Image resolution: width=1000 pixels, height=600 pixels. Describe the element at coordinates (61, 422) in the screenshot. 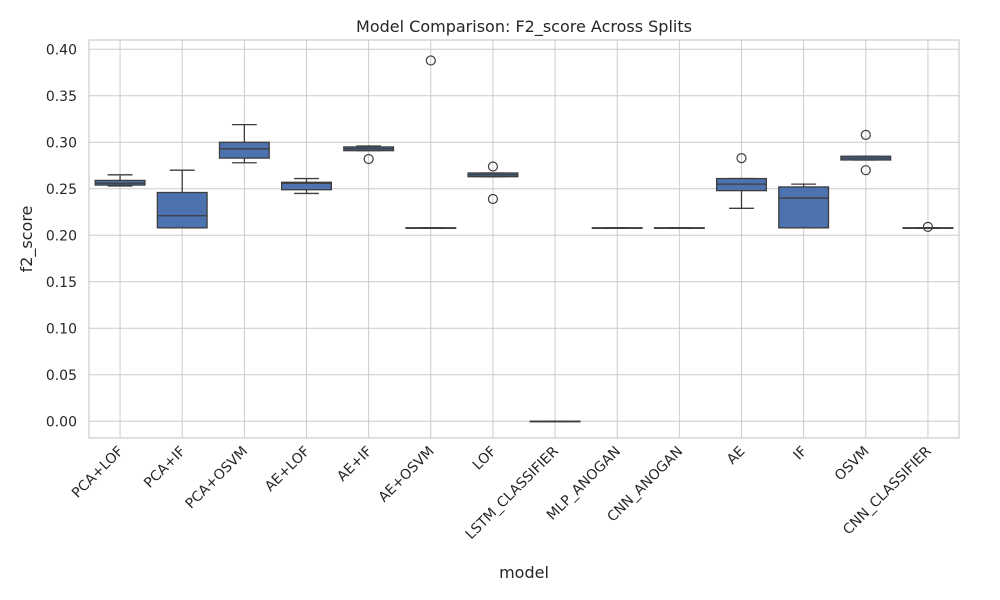

I see `y-tick-label: 0.00` at that location.